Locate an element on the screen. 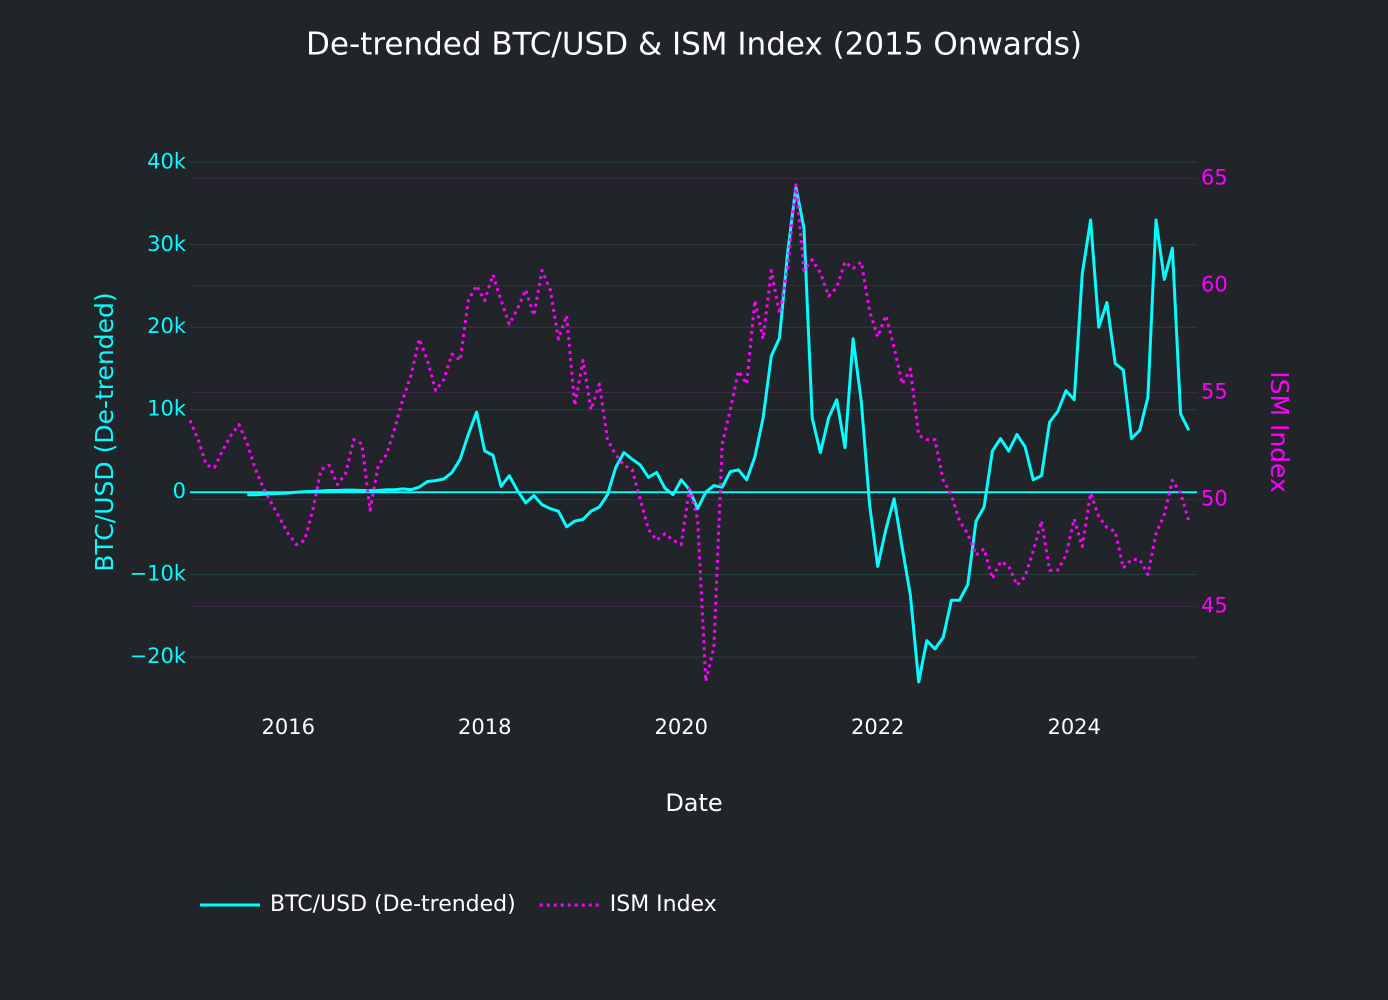 The height and width of the screenshot is (1000, 1388). y-tick-label: 40k is located at coordinates (167, 161).